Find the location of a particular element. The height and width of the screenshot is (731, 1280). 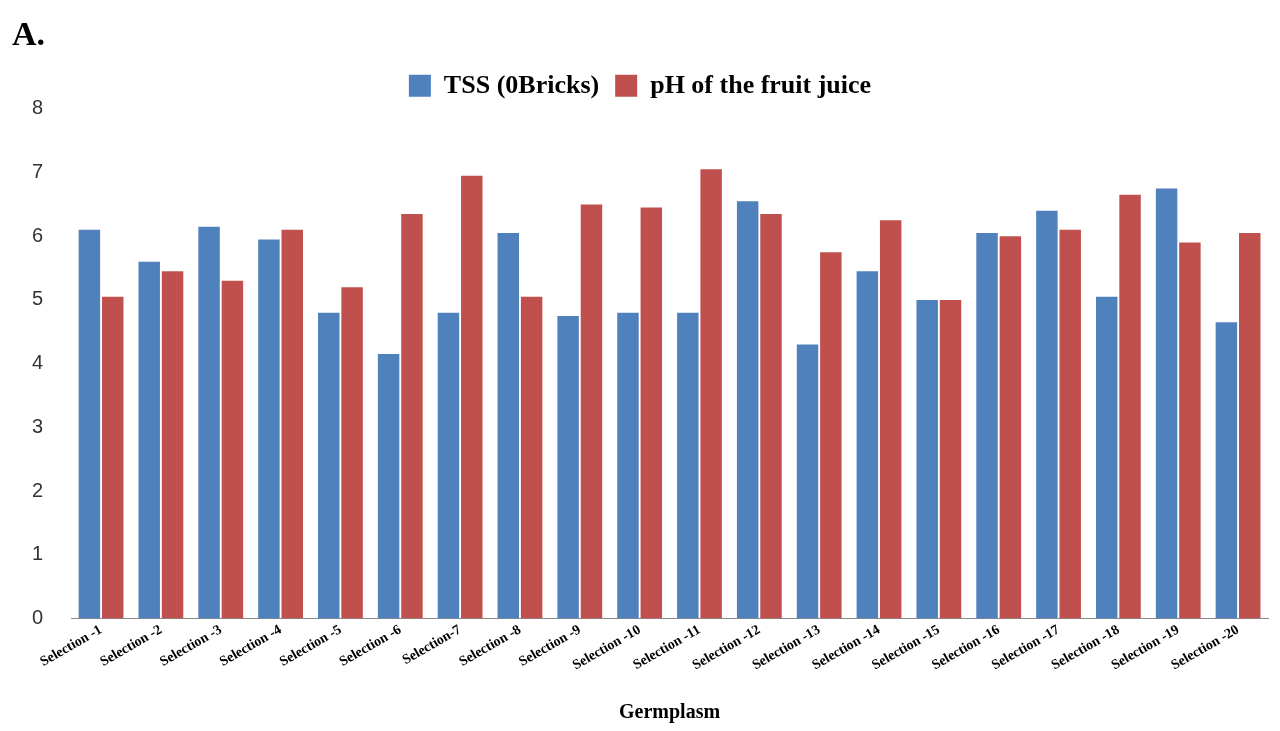

y-tick-label: 5 is located at coordinates (38, 298).